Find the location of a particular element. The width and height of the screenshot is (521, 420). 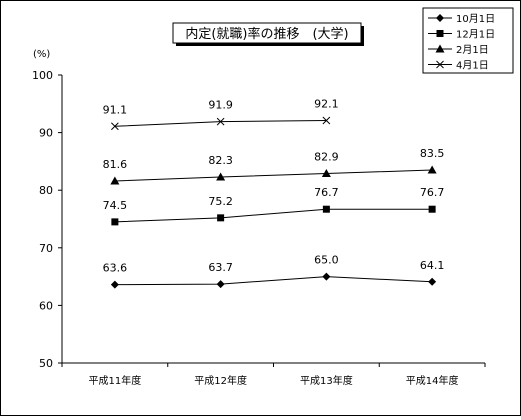

legend-entry: 10月1日 is located at coordinates (461, 19).